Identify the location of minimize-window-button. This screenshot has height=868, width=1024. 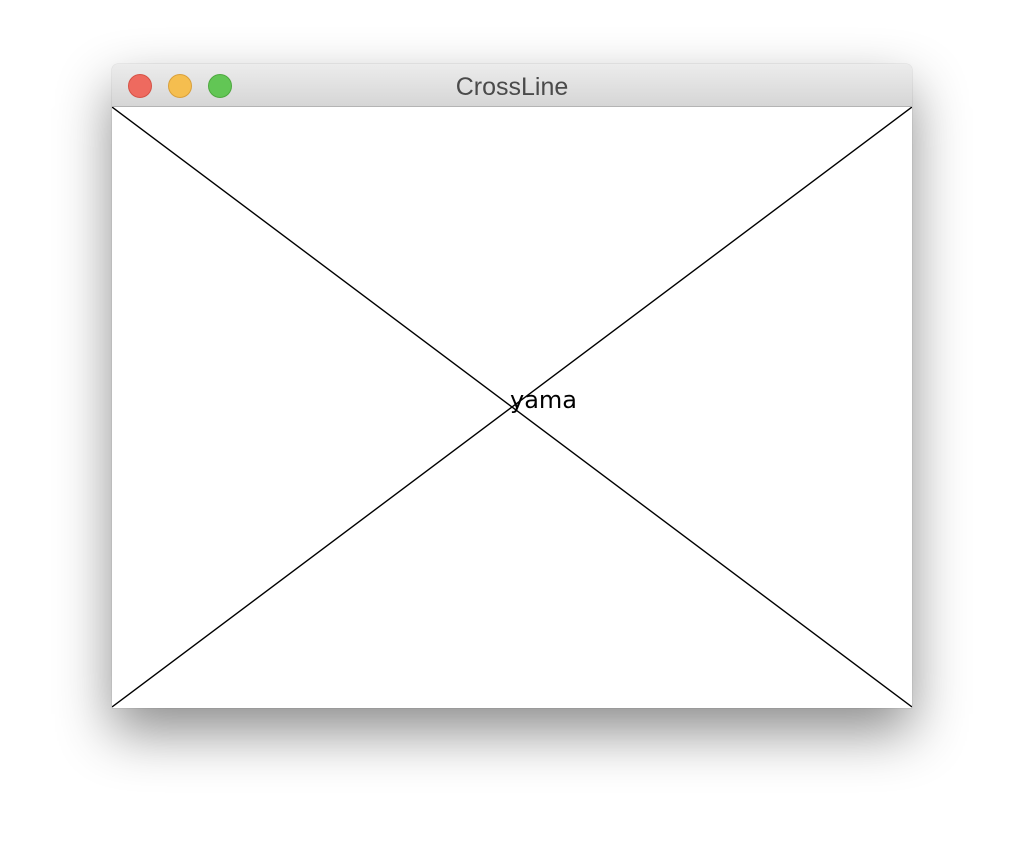
(180, 86).